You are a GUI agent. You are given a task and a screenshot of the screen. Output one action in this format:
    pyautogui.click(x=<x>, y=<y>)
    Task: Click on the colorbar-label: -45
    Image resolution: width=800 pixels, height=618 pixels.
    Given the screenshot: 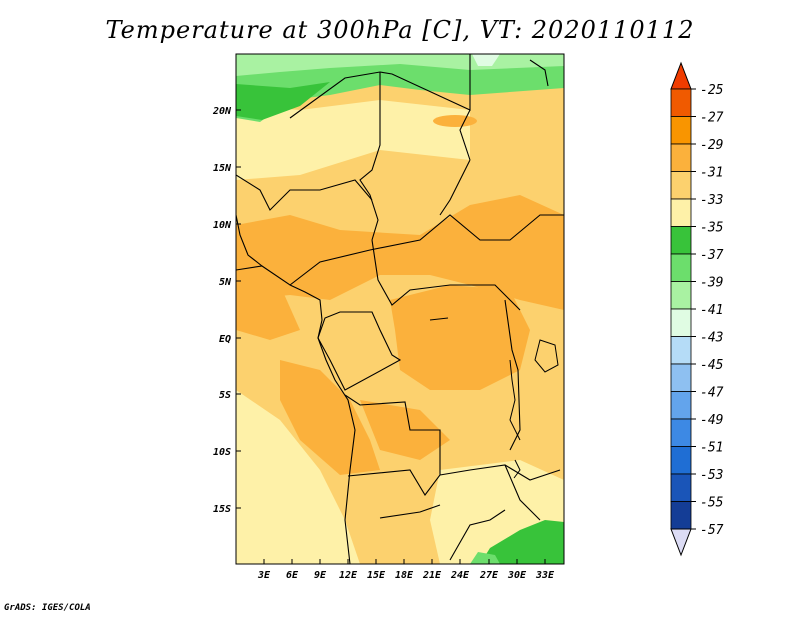 What is the action you would take?
    pyautogui.click(x=712, y=365)
    